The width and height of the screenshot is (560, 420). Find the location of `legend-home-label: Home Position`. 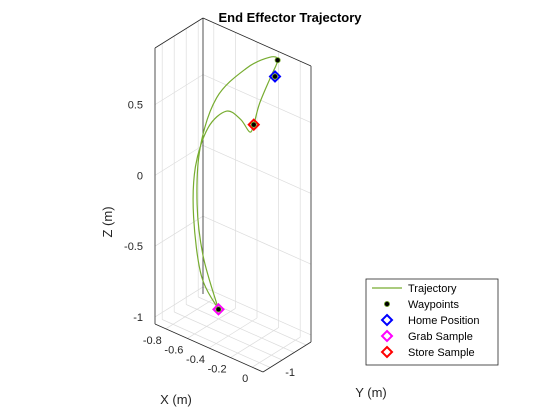

legend-home-label: Home Position is located at coordinates (444, 321).